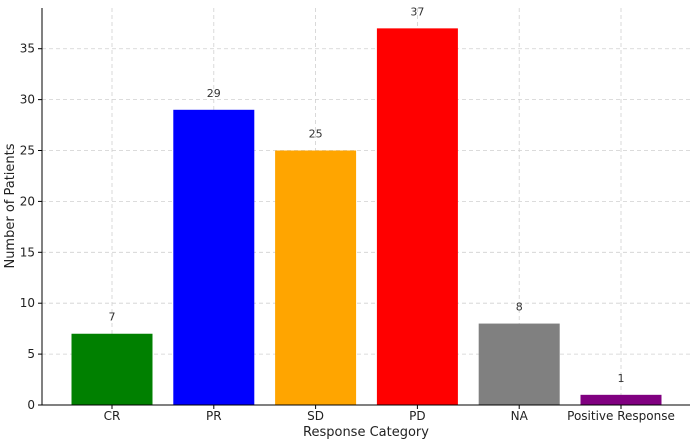 Image resolution: width=697 pixels, height=443 pixels. I want to click on y-axis-title: Number of Patients, so click(10, 205).